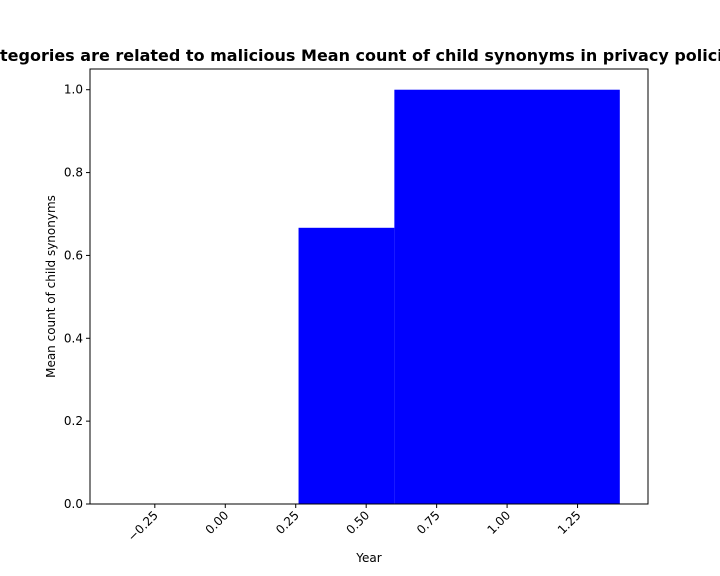  What do you see at coordinates (358, 522) in the screenshot?
I see `x-tick-label-3: 0.50` at bounding box center [358, 522].